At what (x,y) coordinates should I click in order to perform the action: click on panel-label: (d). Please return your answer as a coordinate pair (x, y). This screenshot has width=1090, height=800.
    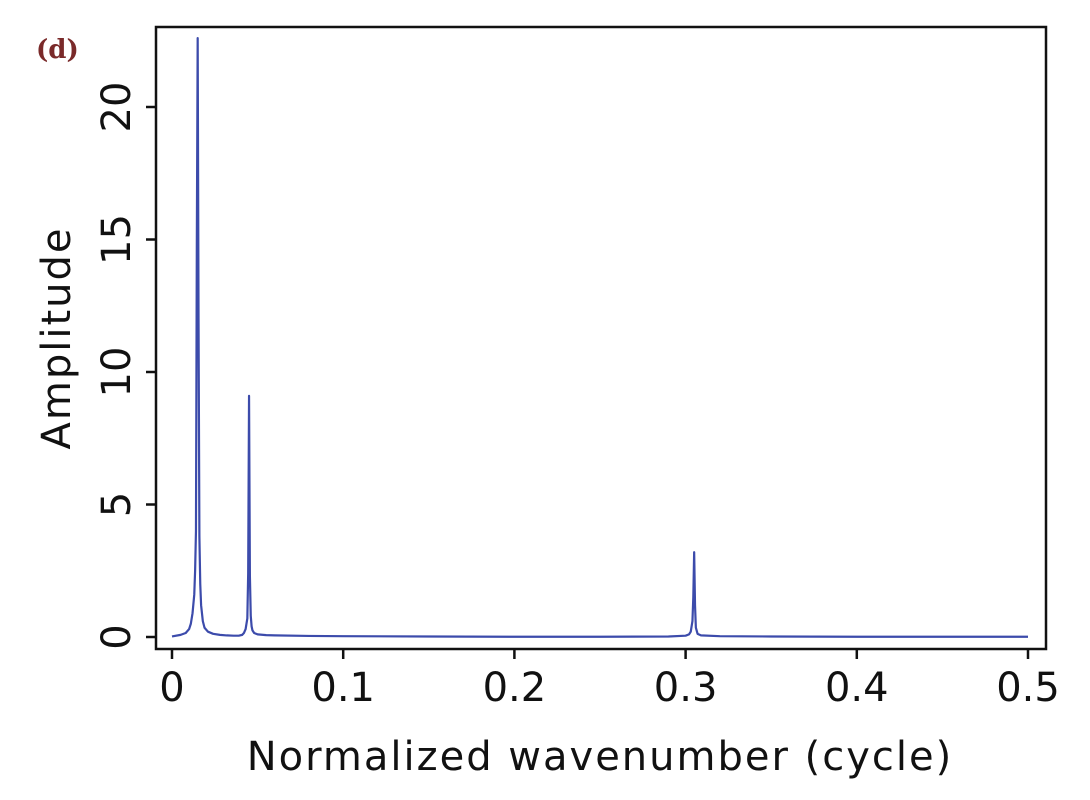
    Looking at the image, I should click on (57, 50).